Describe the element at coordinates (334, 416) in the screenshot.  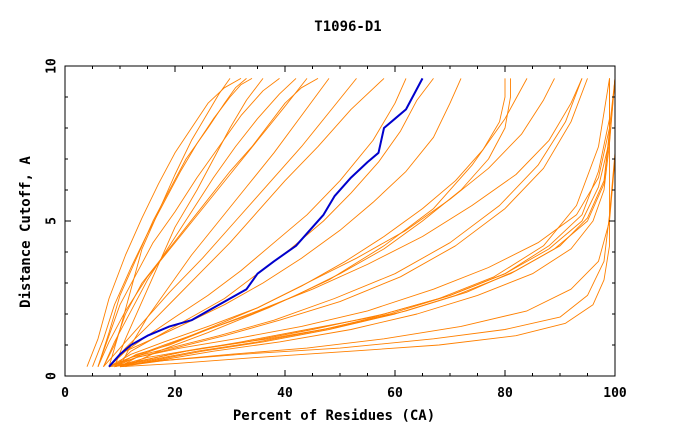
I see `x-axis-label: Percent of Residues (CA)` at that location.